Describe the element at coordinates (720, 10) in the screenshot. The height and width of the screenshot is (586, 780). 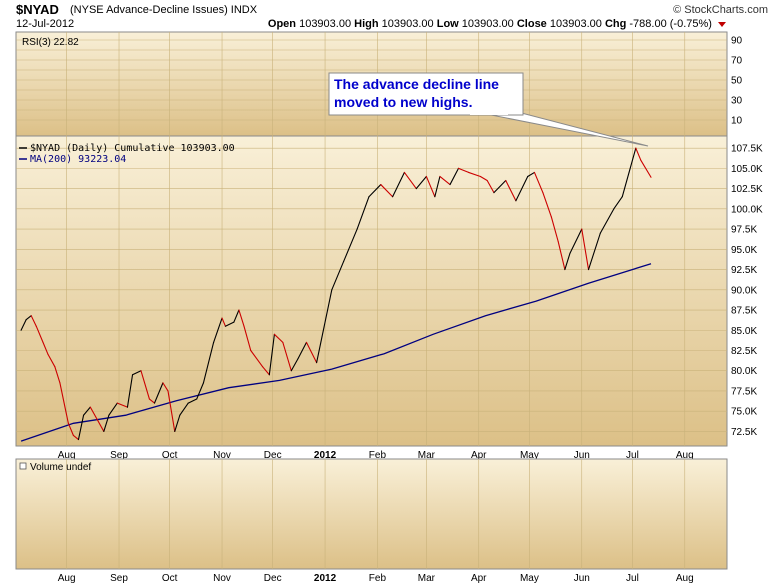
I see `brand-watermark: © StockCharts.com` at that location.